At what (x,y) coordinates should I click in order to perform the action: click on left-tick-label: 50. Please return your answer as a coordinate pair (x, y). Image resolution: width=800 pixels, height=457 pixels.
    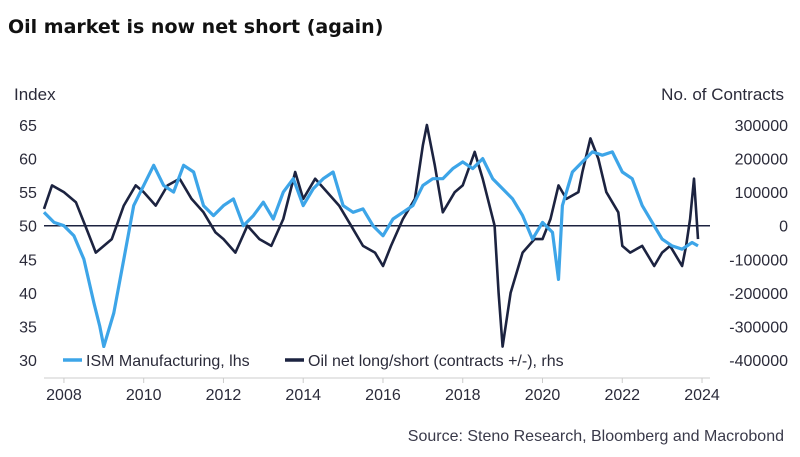
    Looking at the image, I should click on (28, 227).